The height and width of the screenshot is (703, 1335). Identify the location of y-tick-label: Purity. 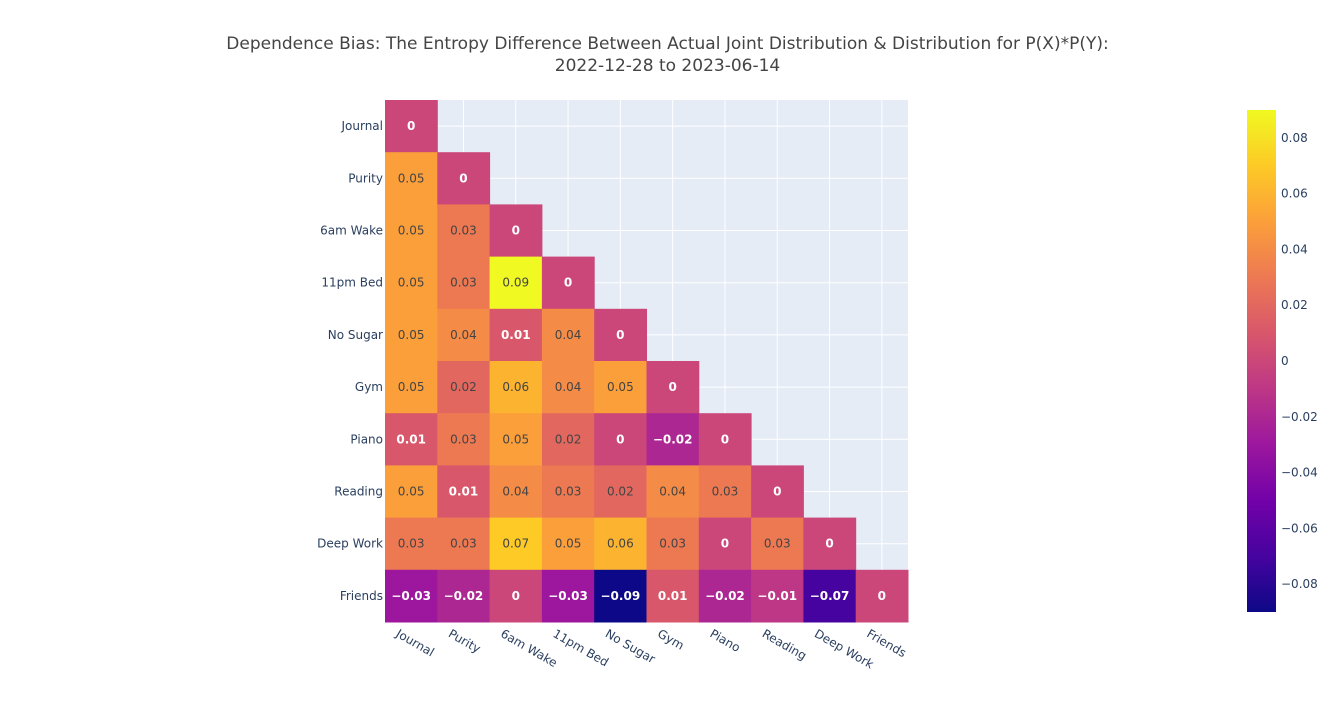
(365, 178).